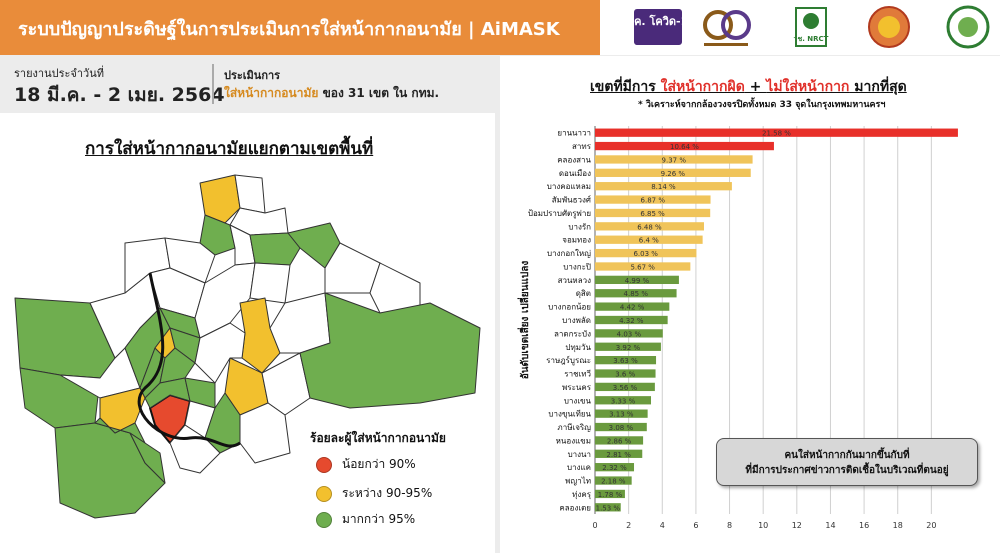 The width and height of the screenshot is (1000, 553). I want to click on map-title: การใส่หน้ากากอนามัยแยกตามเขตพื้นที่, so click(229, 149).